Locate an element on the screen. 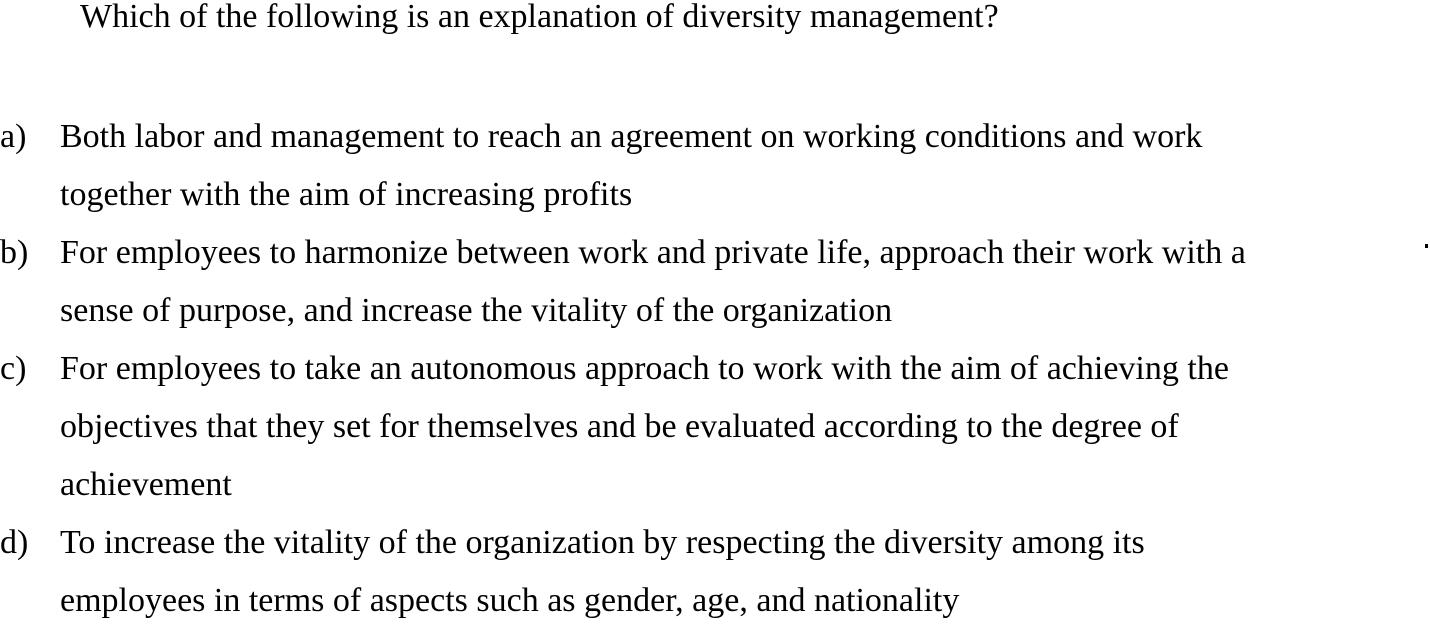  option-letter: a) is located at coordinates (13, 136).